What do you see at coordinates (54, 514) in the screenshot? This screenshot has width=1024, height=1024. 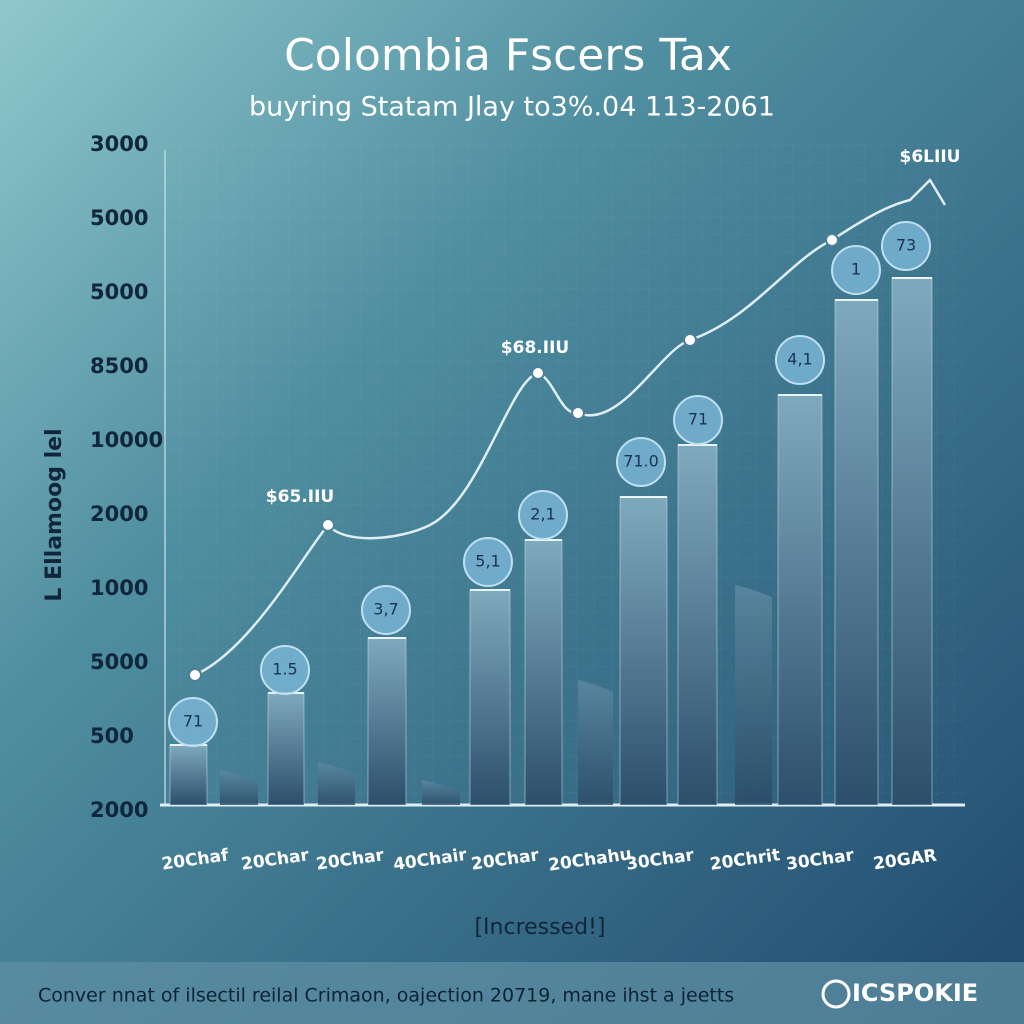 I see `y-axis-title: L Ellamoog lel` at bounding box center [54, 514].